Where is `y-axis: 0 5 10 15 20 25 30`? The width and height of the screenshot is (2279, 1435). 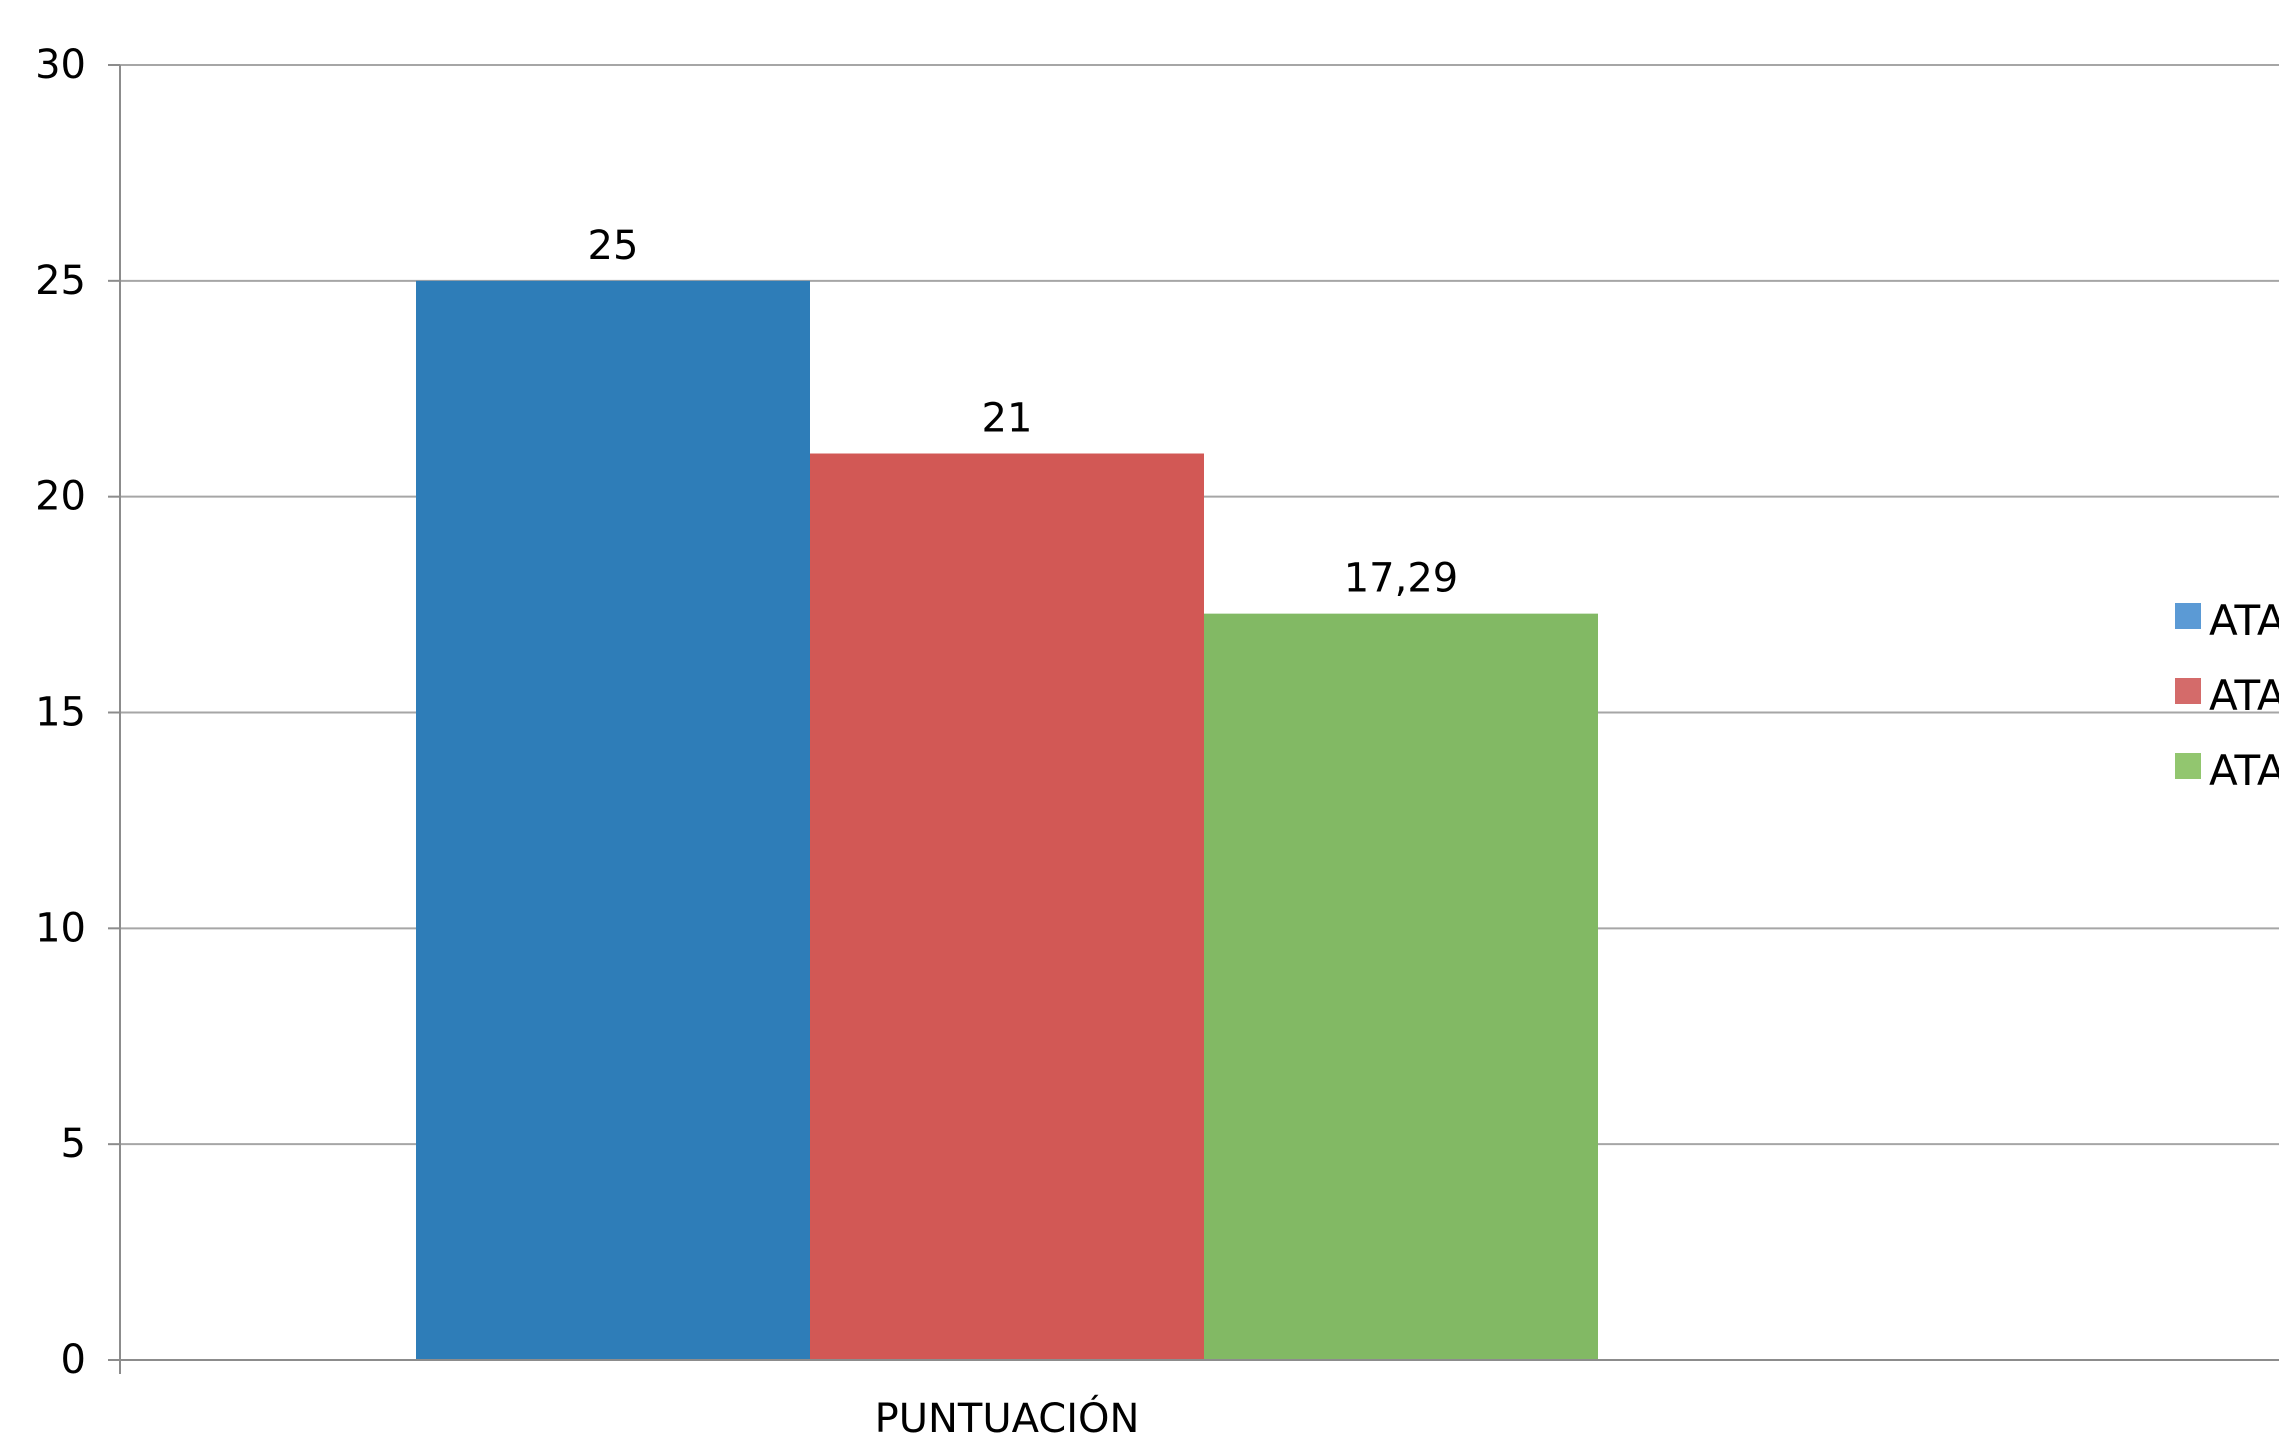 y-axis: 0 5 10 15 20 25 30 is located at coordinates (78, 712).